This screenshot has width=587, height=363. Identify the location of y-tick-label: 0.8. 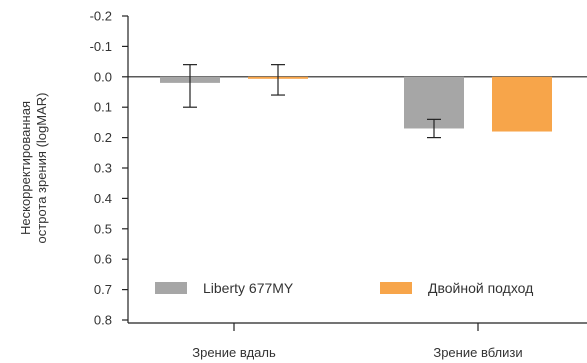
(103, 320).